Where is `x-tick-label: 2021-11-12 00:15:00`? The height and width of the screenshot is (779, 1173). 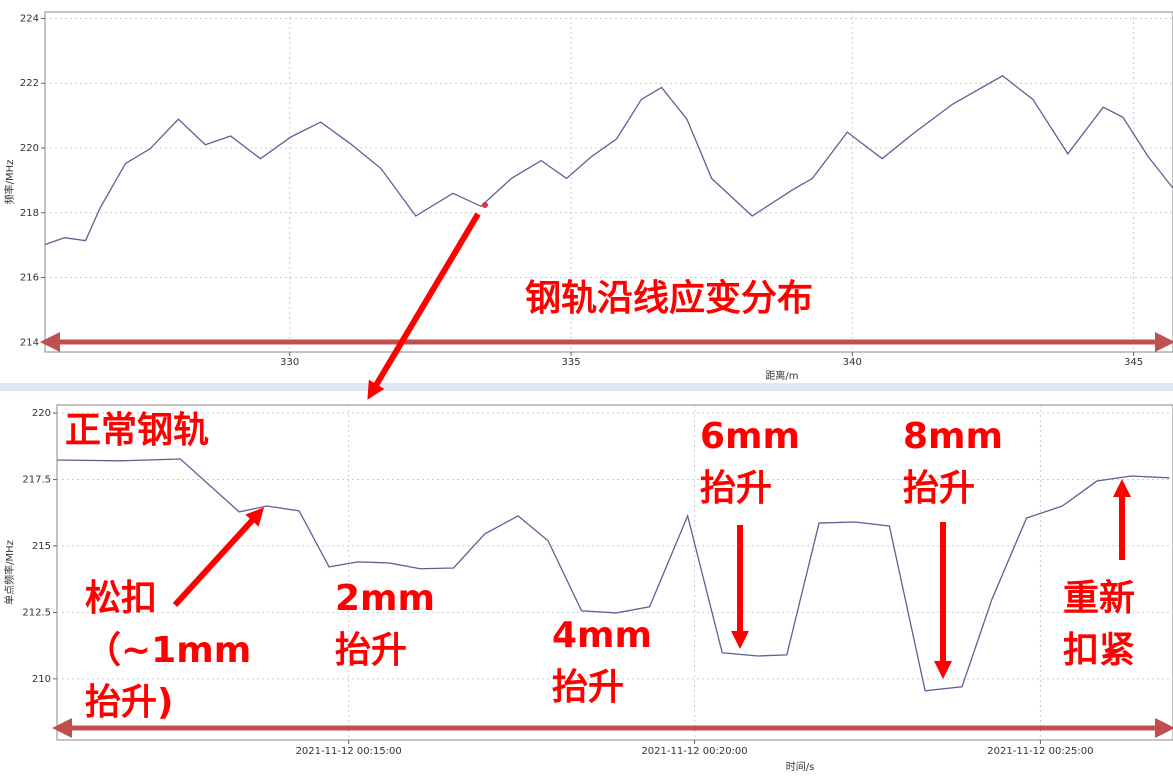
x-tick-label: 2021-11-12 00:15:00 is located at coordinates (349, 751).